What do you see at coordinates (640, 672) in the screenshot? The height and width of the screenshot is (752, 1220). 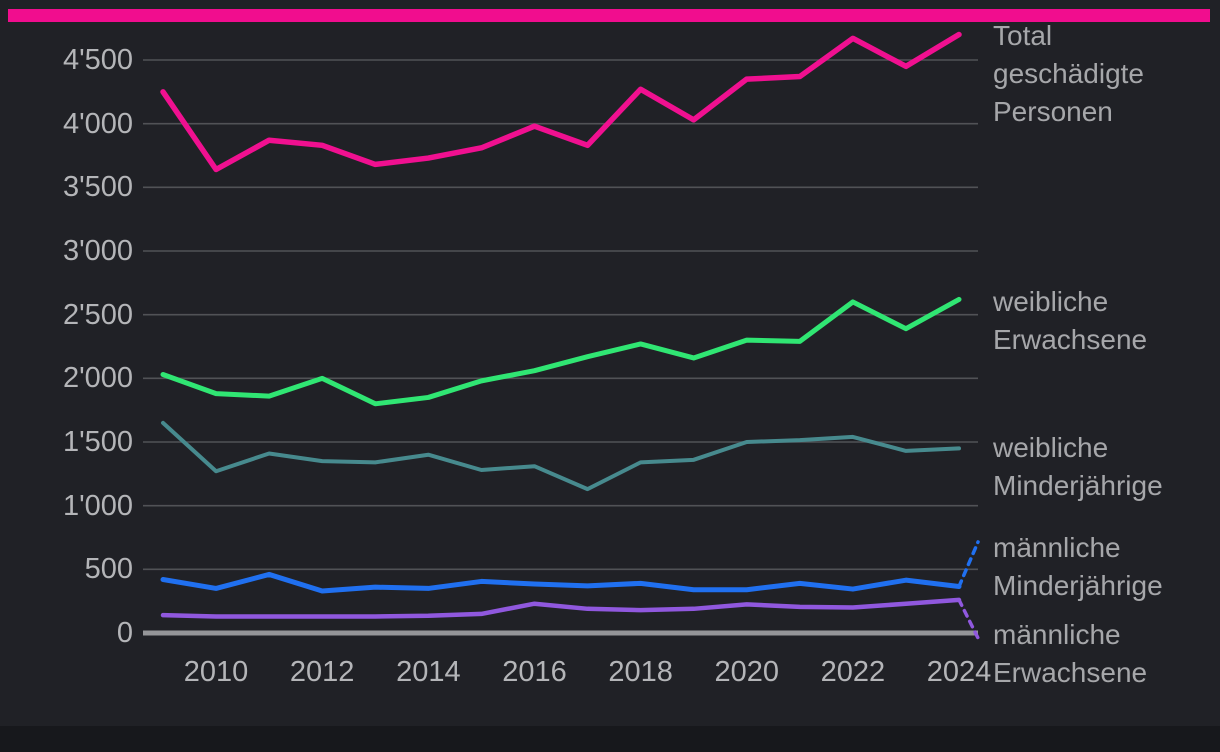 I see `x-tick-label: 2018` at bounding box center [640, 672].